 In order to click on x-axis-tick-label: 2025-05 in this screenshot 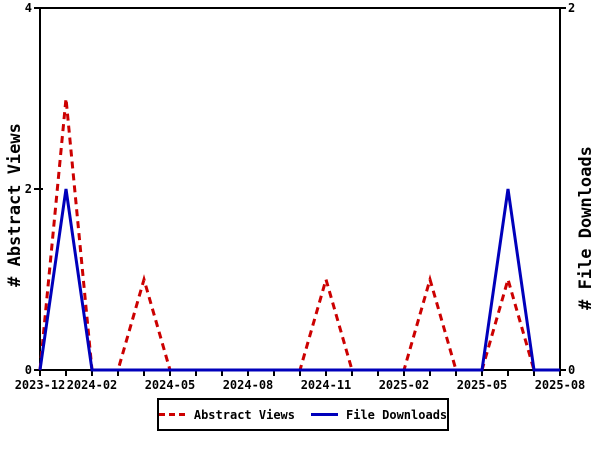, I will do `click(482, 385)`.